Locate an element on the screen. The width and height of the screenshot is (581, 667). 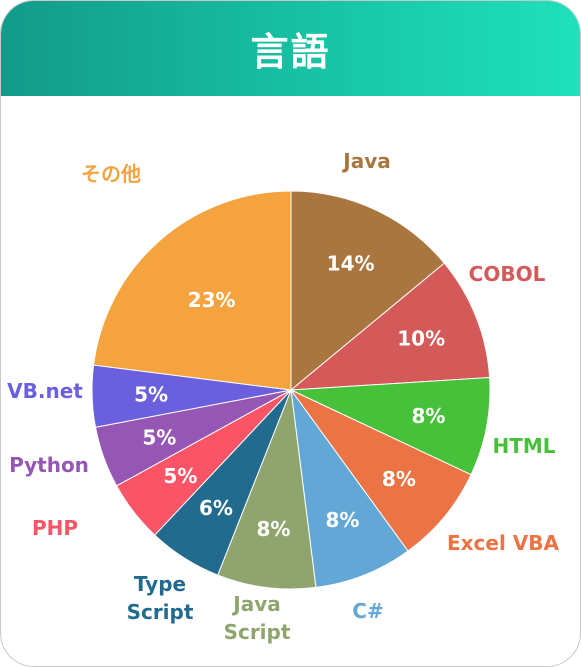
category-label-1: Java is located at coordinates (365, 161).